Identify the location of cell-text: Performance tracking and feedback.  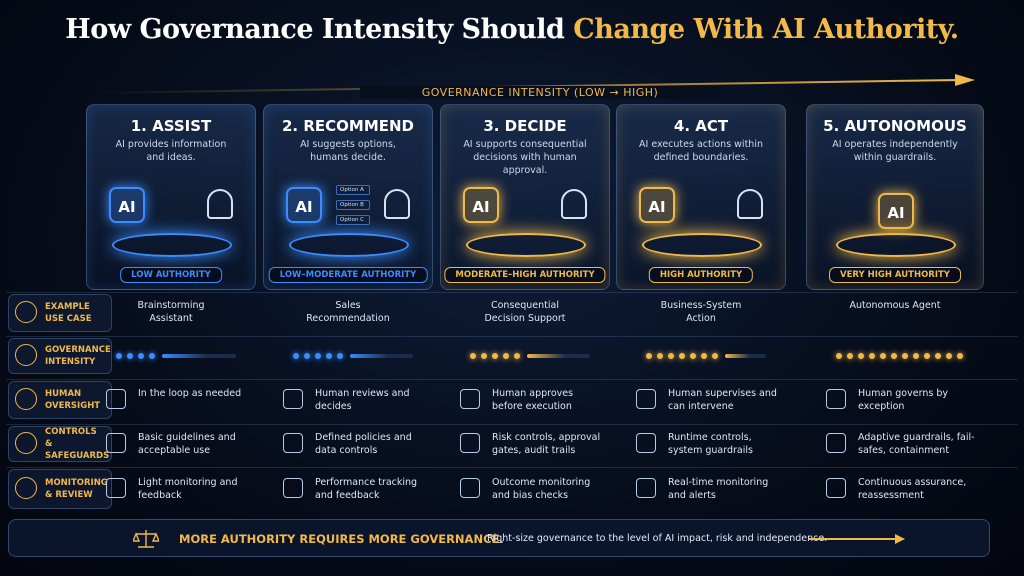
(366, 489).